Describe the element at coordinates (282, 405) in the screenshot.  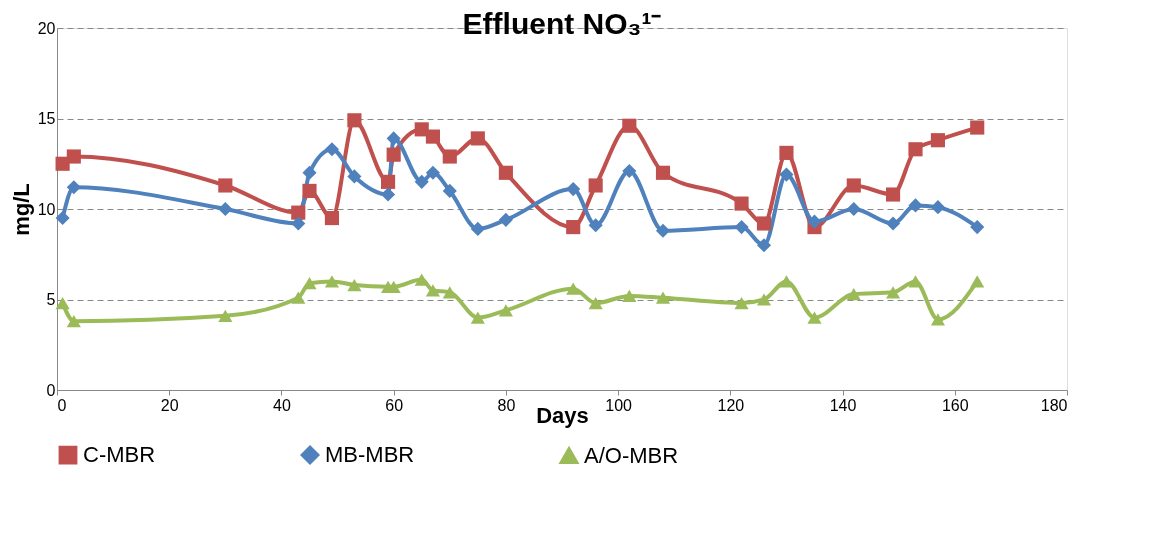
I see `x-tick-label: 40` at that location.